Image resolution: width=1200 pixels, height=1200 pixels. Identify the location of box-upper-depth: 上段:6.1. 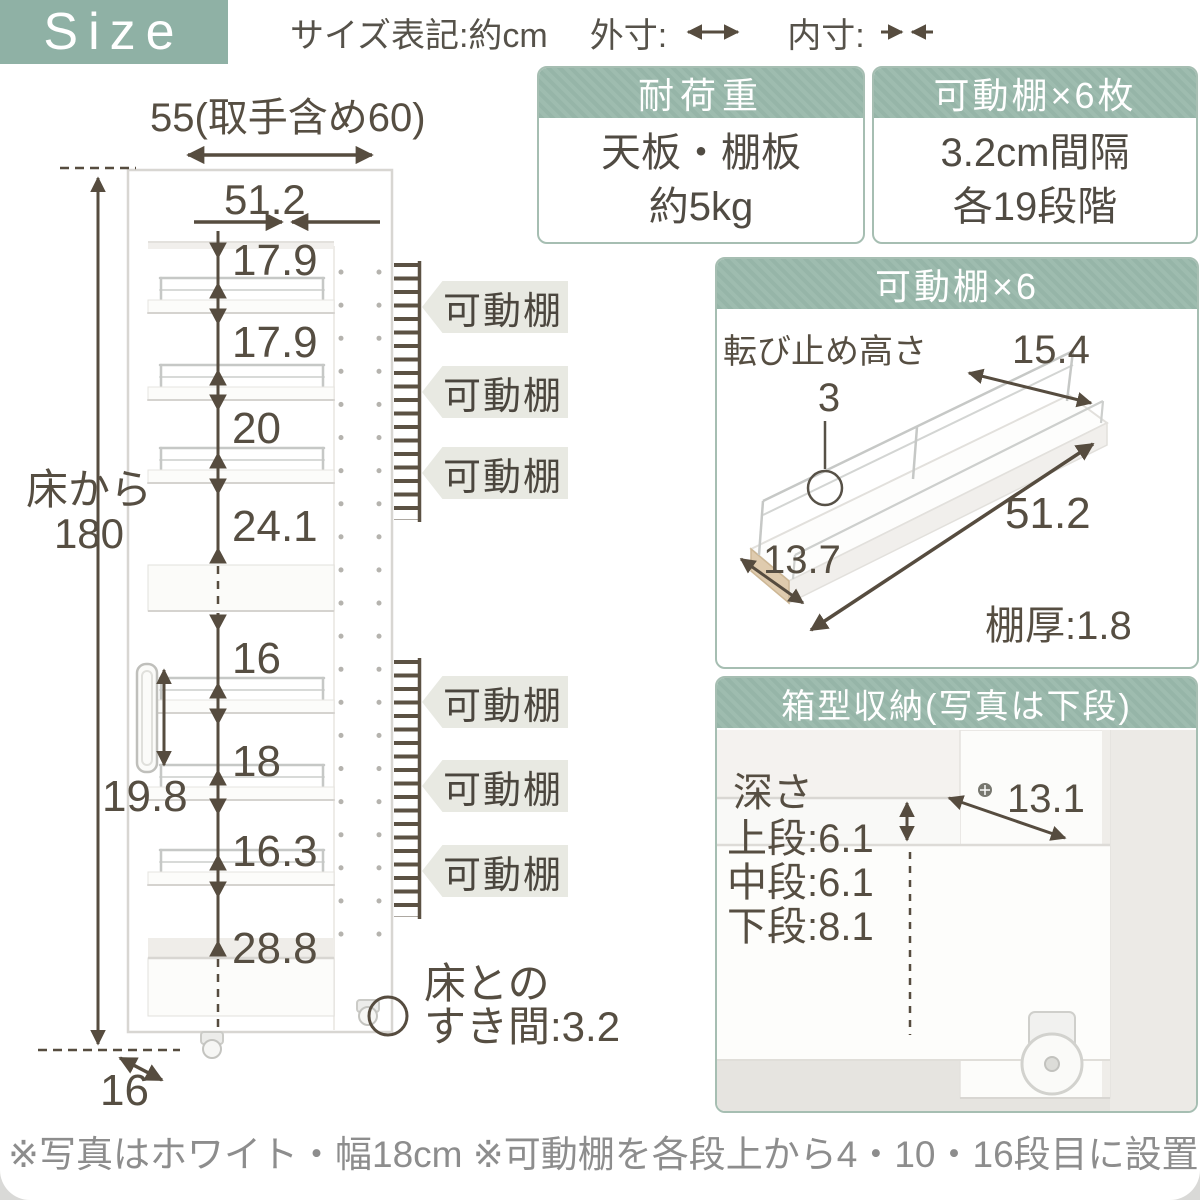
(800, 839).